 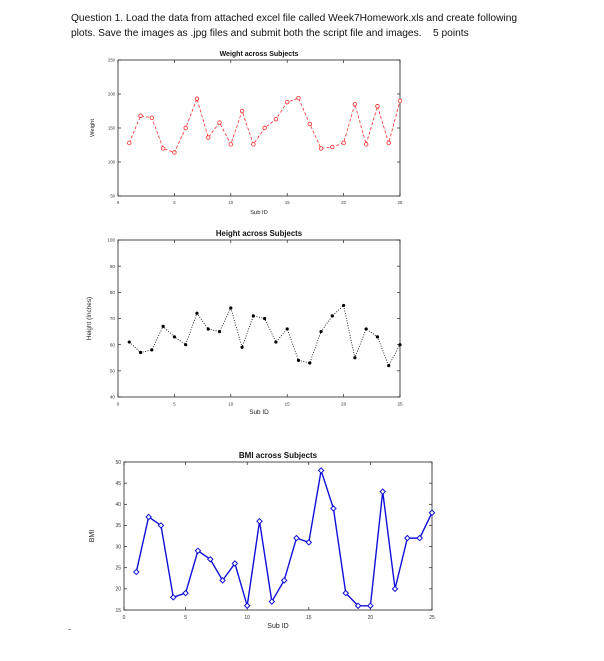 What do you see at coordinates (118, 611) in the screenshot?
I see `y-tick-label: 15` at bounding box center [118, 611].